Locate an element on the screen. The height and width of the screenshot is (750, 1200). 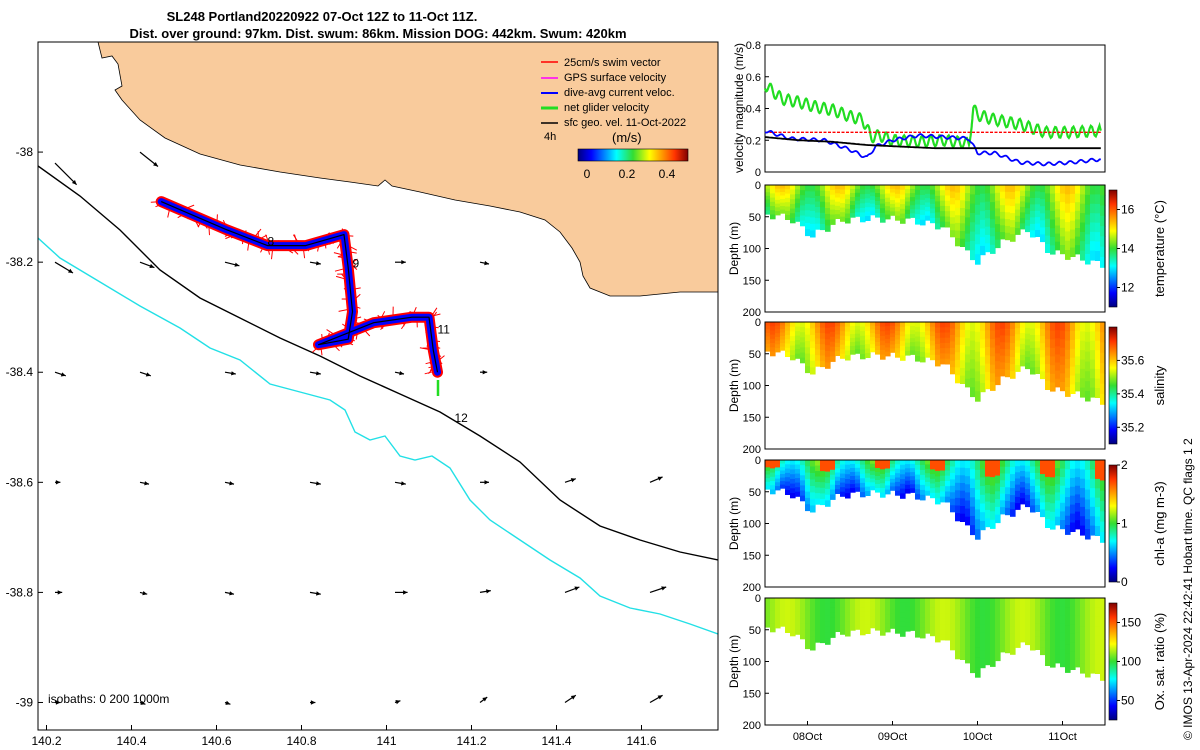
section-xtick-label: 11Oct is located at coordinates (1062, 737).